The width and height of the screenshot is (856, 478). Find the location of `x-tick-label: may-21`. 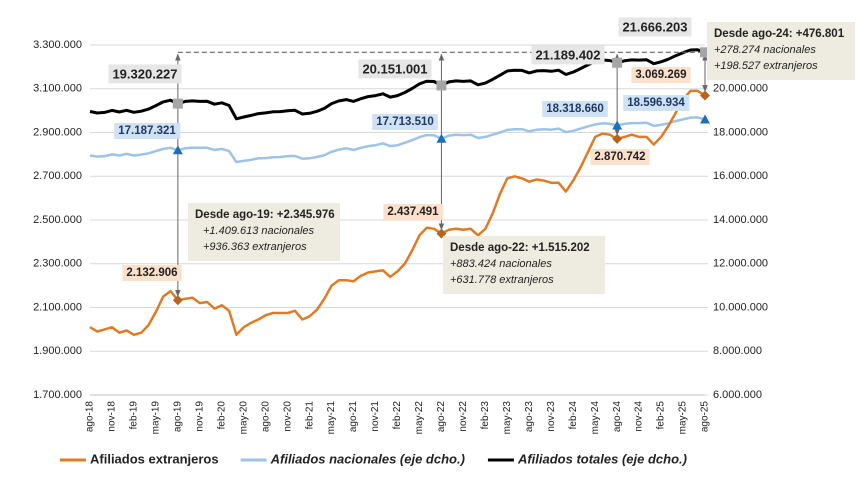

x-tick-label: may-21 is located at coordinates (331, 418).